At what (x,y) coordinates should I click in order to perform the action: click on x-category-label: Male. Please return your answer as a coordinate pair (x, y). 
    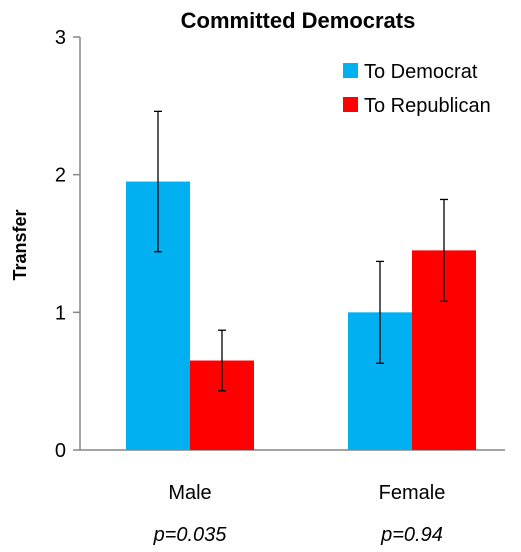
    Looking at the image, I should click on (189, 493).